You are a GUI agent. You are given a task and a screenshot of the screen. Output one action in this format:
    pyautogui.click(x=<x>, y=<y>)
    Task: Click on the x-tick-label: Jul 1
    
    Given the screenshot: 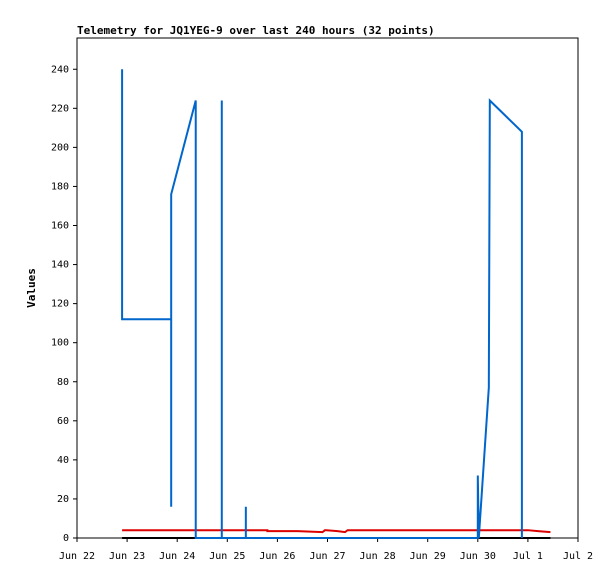 What is the action you would take?
    pyautogui.click(x=528, y=556)
    